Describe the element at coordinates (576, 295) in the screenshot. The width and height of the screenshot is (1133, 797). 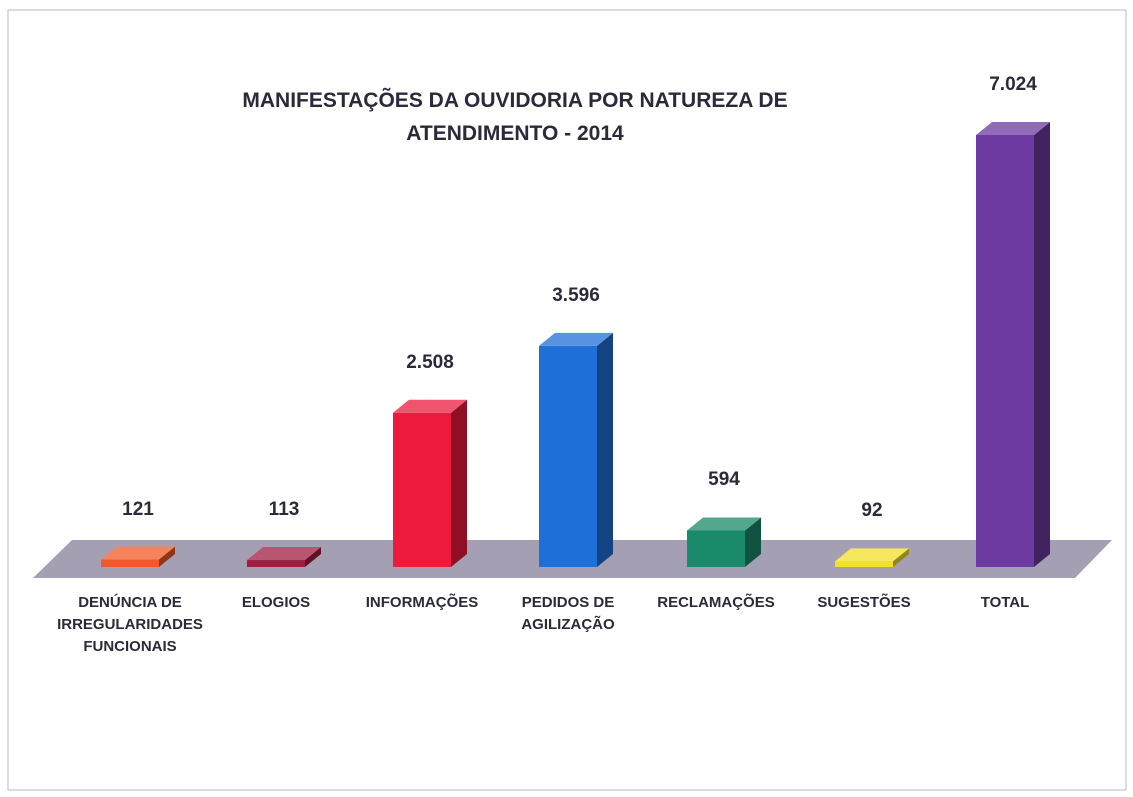
I see `value-label: 3.596` at that location.